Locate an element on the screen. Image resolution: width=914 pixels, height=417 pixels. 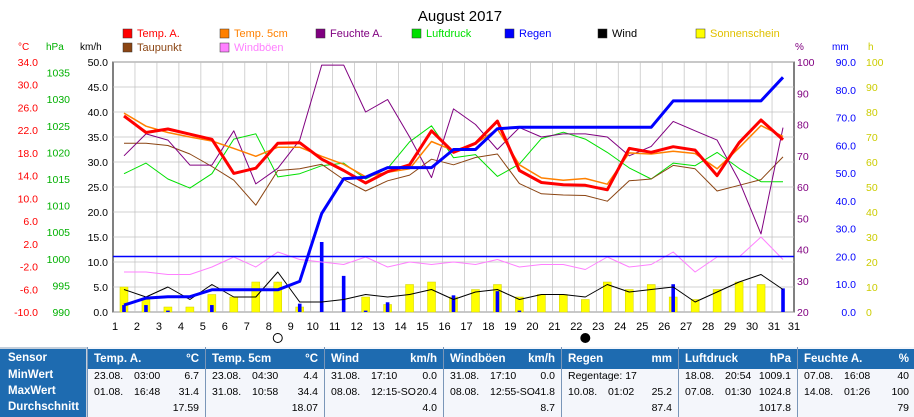
pressure-tick: 995 is located at coordinates (61, 286).